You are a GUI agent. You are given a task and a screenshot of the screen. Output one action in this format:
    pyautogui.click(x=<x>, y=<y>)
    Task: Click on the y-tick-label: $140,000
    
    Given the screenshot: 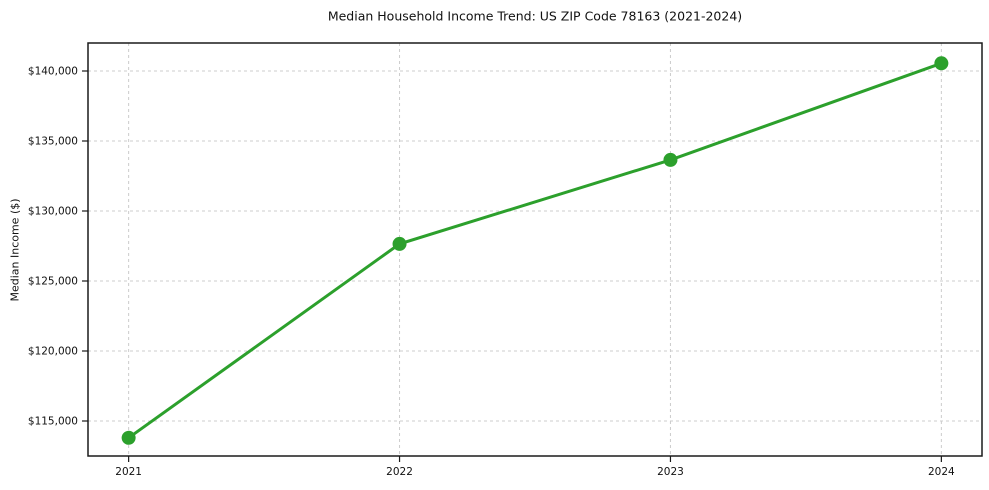 What is the action you would take?
    pyautogui.click(x=53, y=72)
    